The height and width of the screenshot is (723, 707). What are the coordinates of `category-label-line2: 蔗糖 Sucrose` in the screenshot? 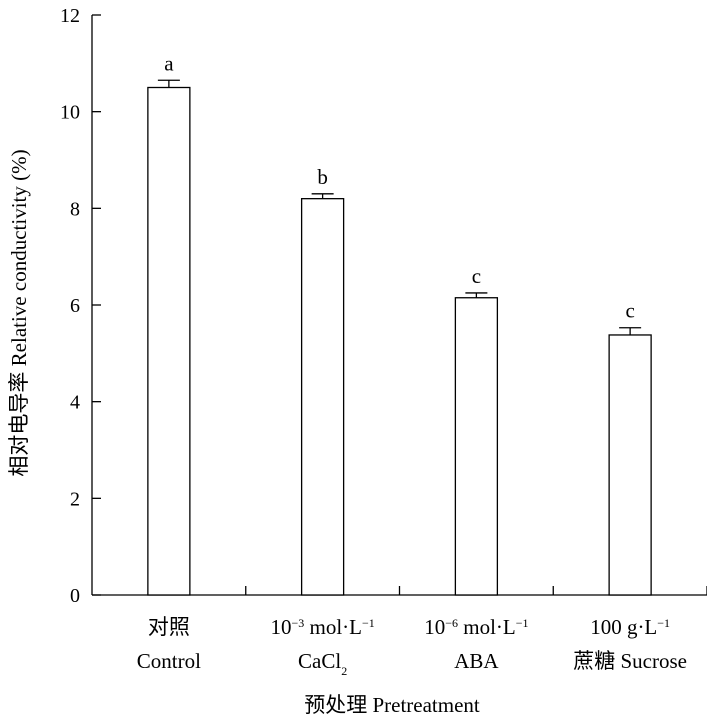 It's located at (630, 661).